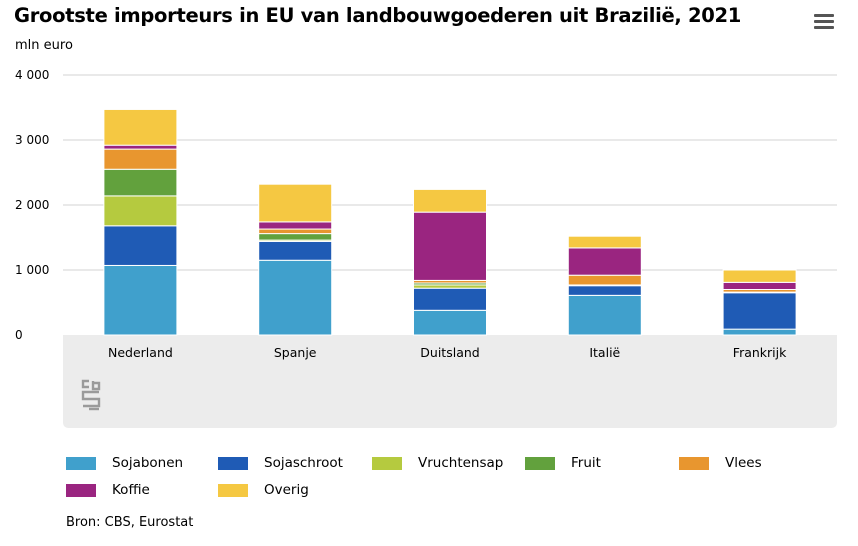 The image size is (858, 546). Describe the element at coordinates (32, 140) in the screenshot. I see `y-tick-label: 3 000` at that location.